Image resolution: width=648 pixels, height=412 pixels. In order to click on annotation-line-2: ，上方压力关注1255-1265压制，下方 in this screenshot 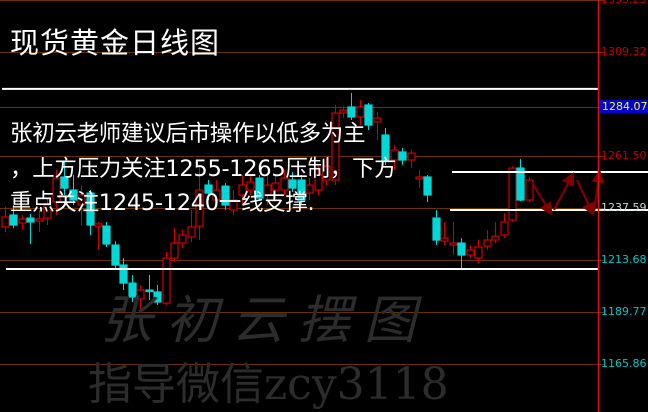, I will do `click(203, 169)`.